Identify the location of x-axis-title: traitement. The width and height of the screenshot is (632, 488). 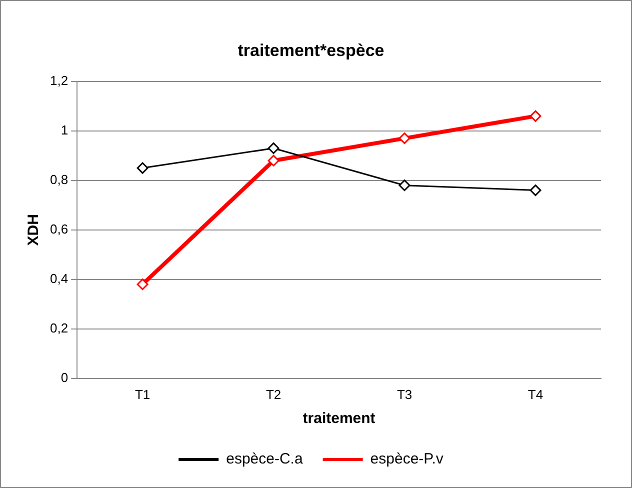
(339, 419).